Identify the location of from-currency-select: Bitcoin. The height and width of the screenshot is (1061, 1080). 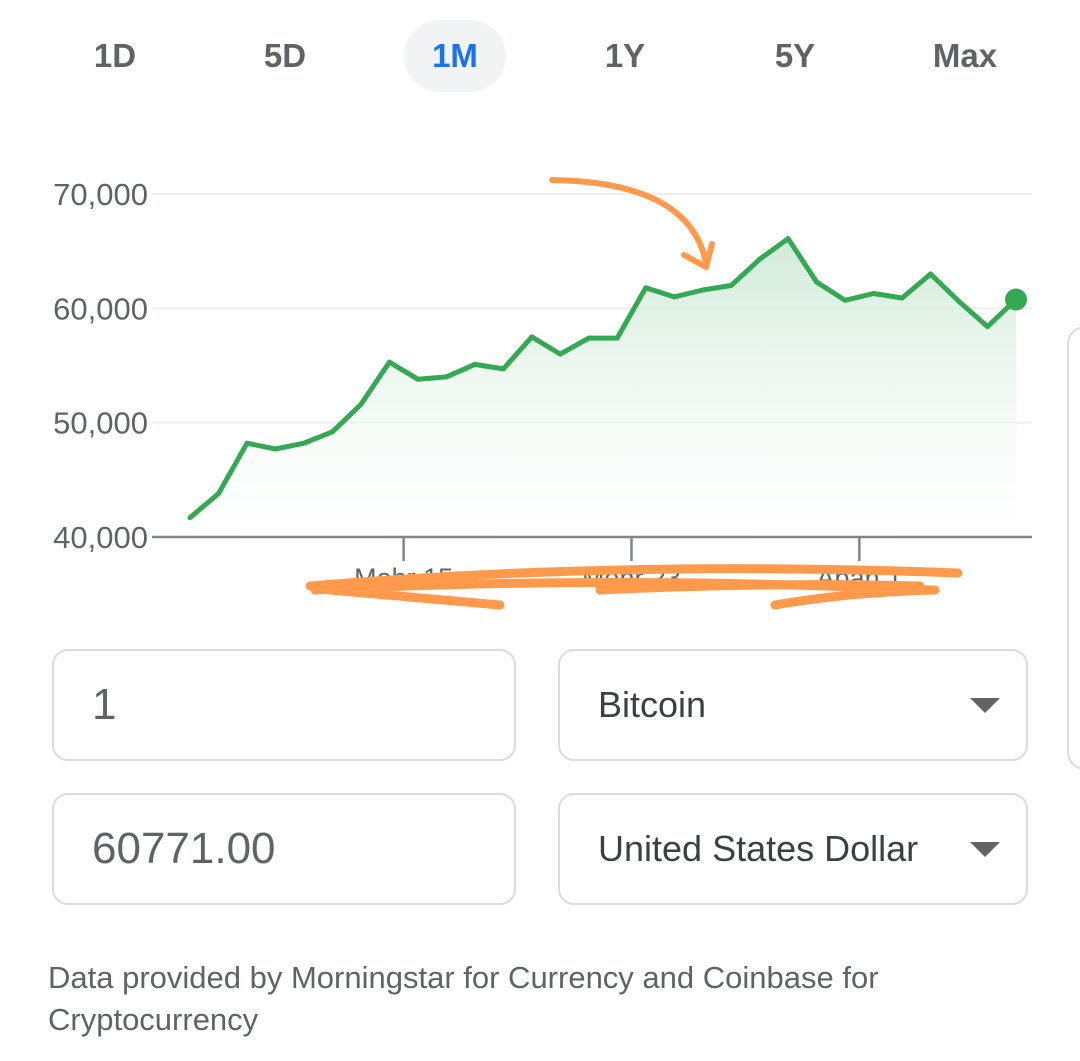
(793, 705).